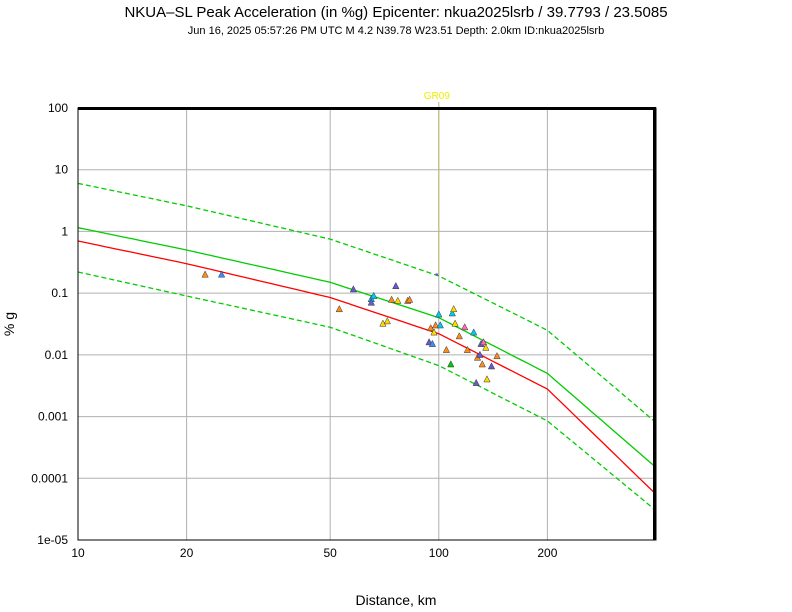 This screenshot has width=792, height=612. What do you see at coordinates (187, 553) in the screenshot?
I see `x-tick-label: 20` at bounding box center [187, 553].